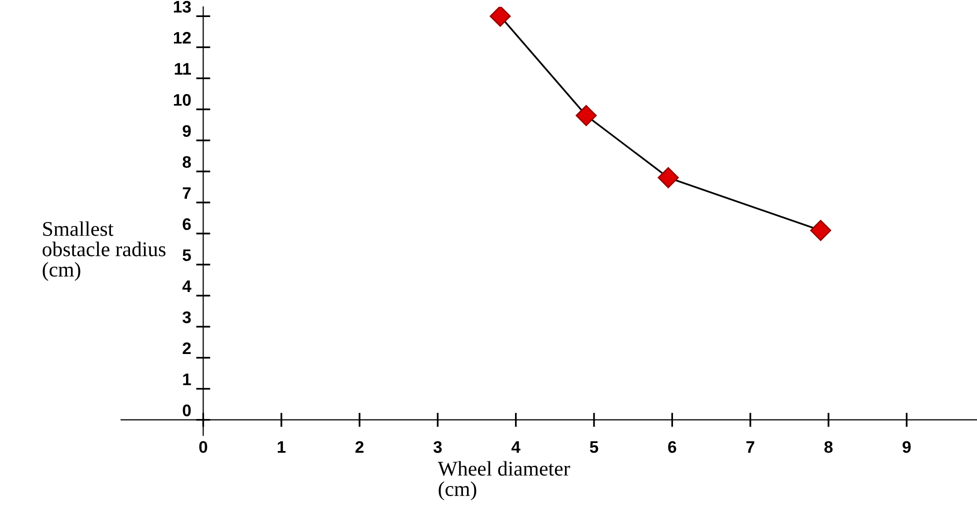 The width and height of the screenshot is (977, 529). Describe the element at coordinates (750, 447) in the screenshot. I see `x-tick-label: 7` at that location.